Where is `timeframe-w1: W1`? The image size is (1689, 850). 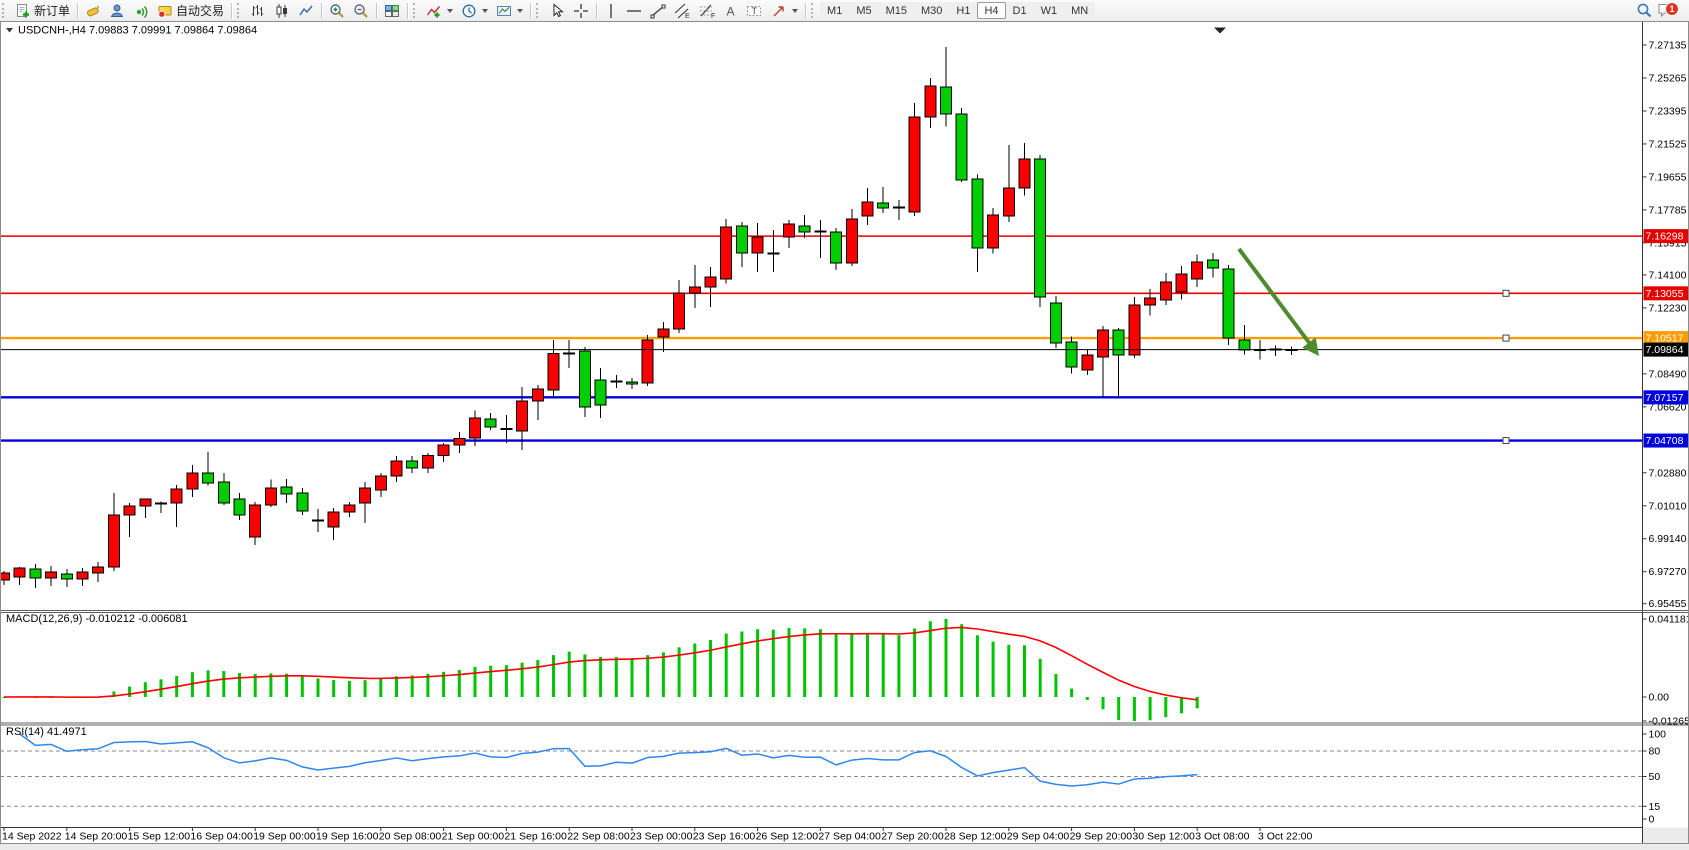 timeframe-w1: W1 is located at coordinates (1049, 10).